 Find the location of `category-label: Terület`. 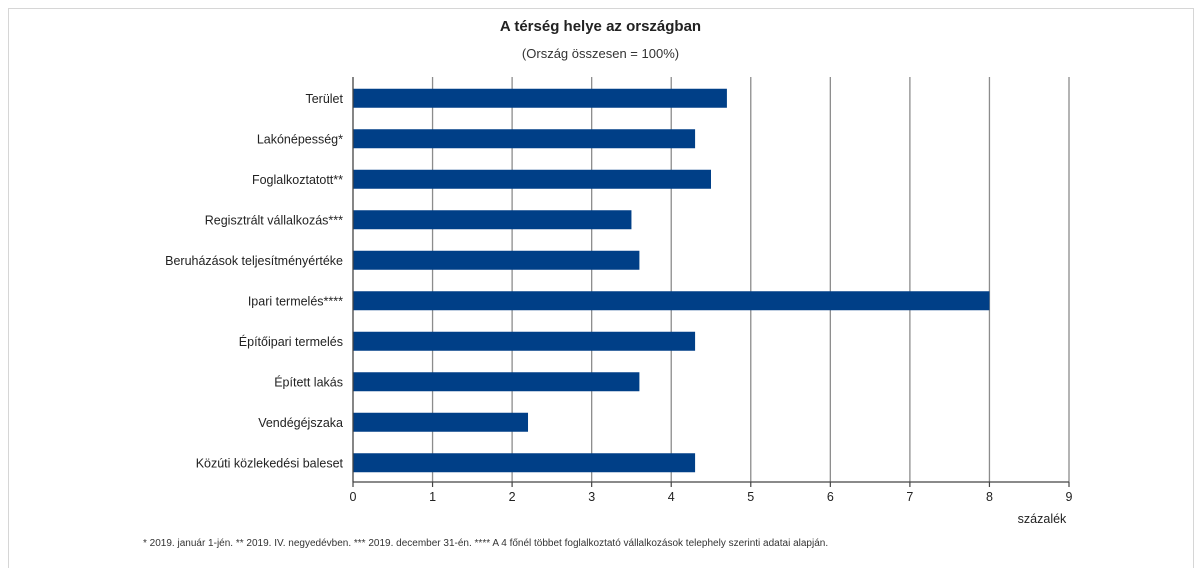

category-label: Terület is located at coordinates (324, 99).